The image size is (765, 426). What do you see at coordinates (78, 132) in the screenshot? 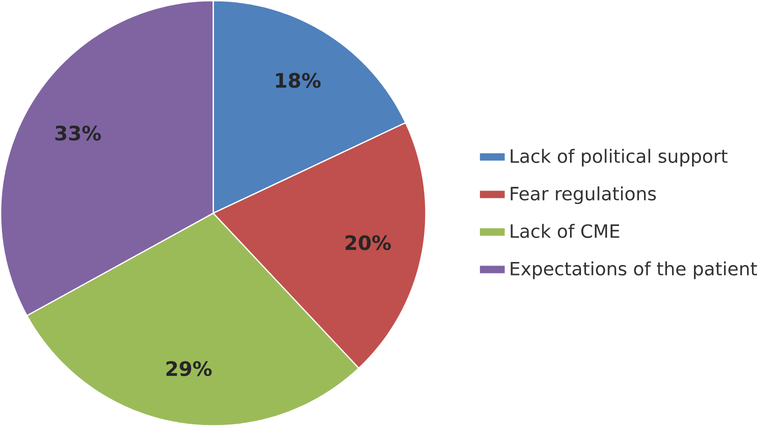
I see `data-label: 33%` at bounding box center [78, 132].